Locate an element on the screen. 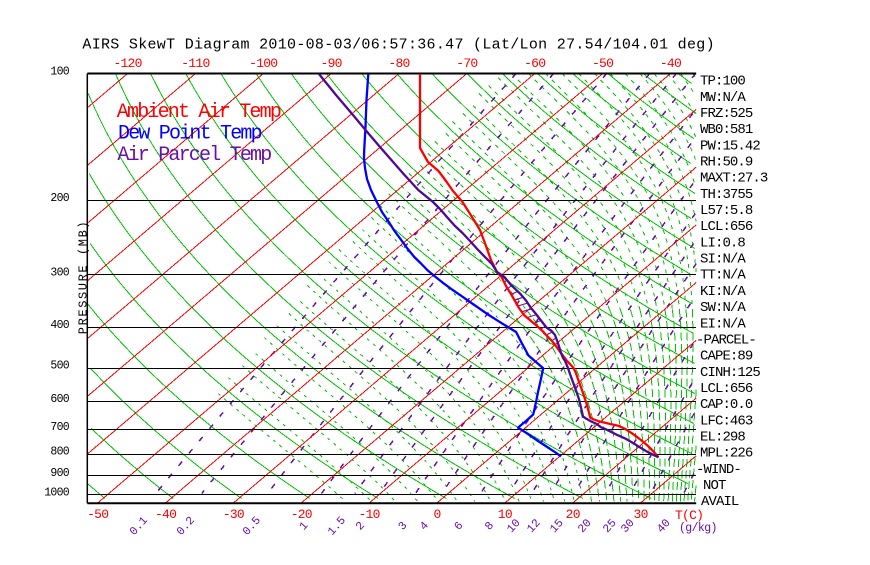  svg-text: CINH:125 is located at coordinates (730, 373).